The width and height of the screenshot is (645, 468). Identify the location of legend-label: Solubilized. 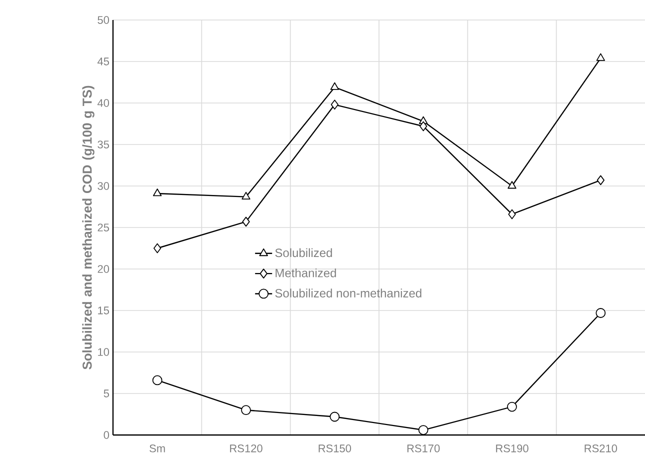
(303, 253).